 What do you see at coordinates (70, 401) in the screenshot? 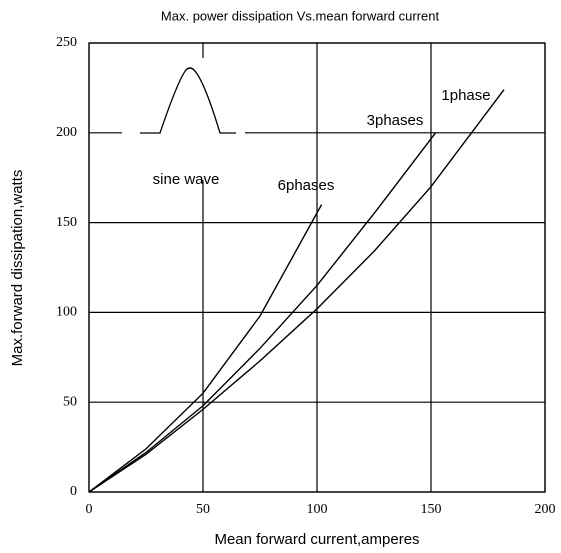
I see `y-tick-label: 50` at bounding box center [70, 401].